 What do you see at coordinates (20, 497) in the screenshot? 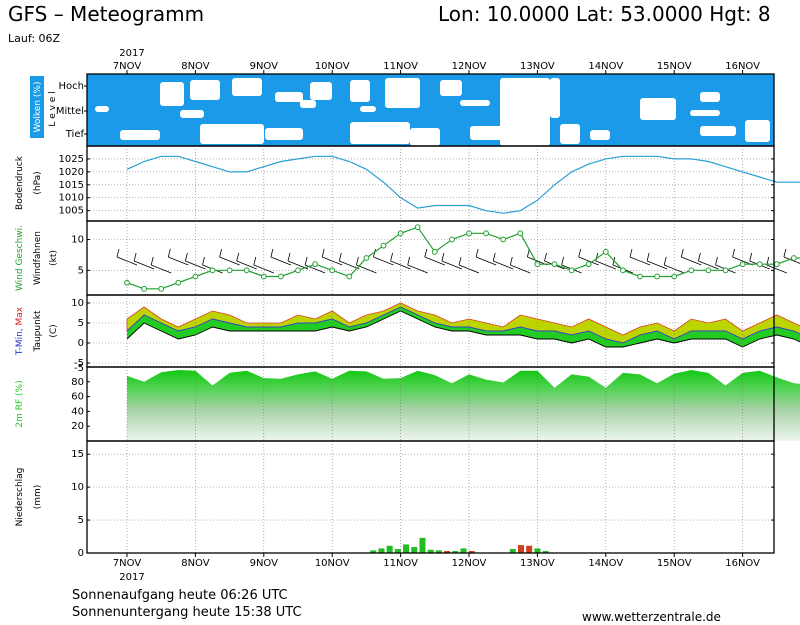
I see `precip-axis-label: Niederschlag` at bounding box center [20, 497].